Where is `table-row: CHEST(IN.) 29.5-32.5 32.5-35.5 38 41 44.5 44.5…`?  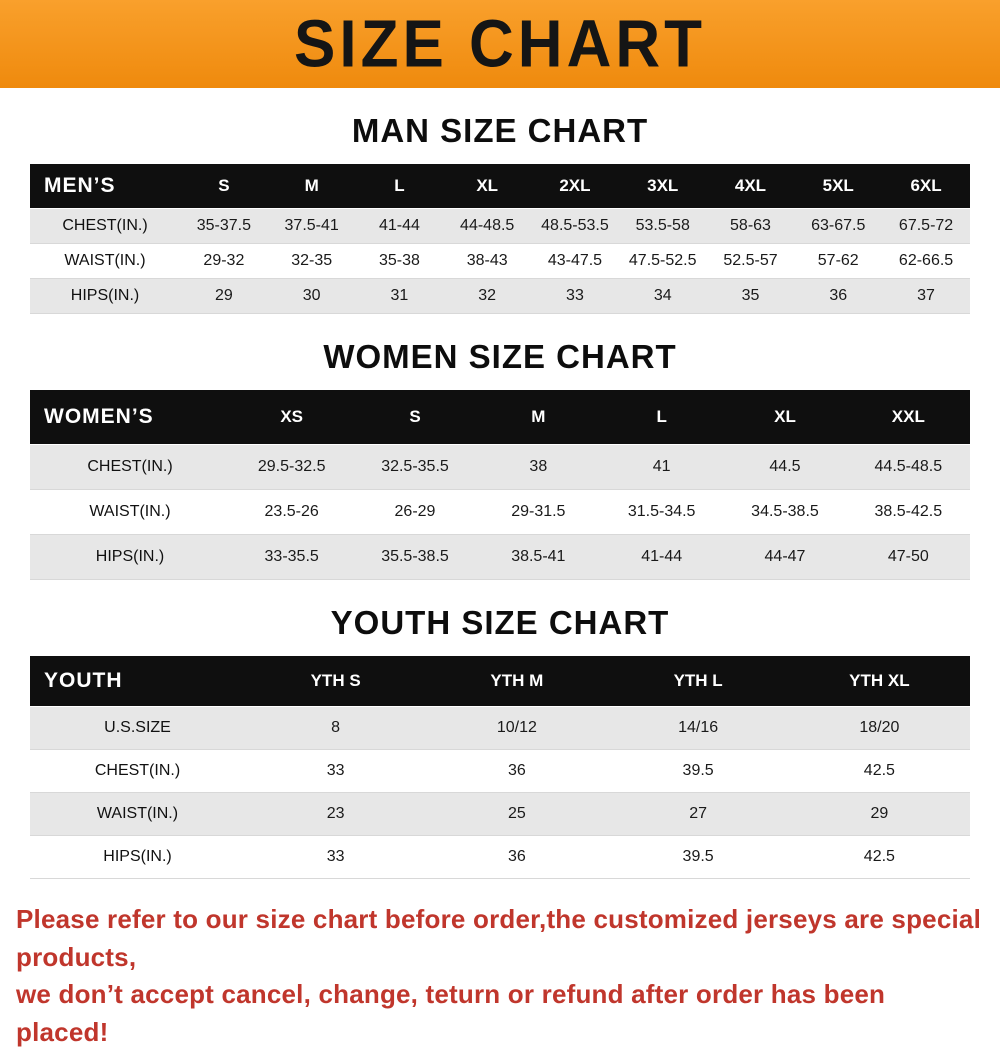 table-row: CHEST(IN.) 29.5-32.5 32.5-35.5 38 41 44.5 44.5… is located at coordinates (500, 467).